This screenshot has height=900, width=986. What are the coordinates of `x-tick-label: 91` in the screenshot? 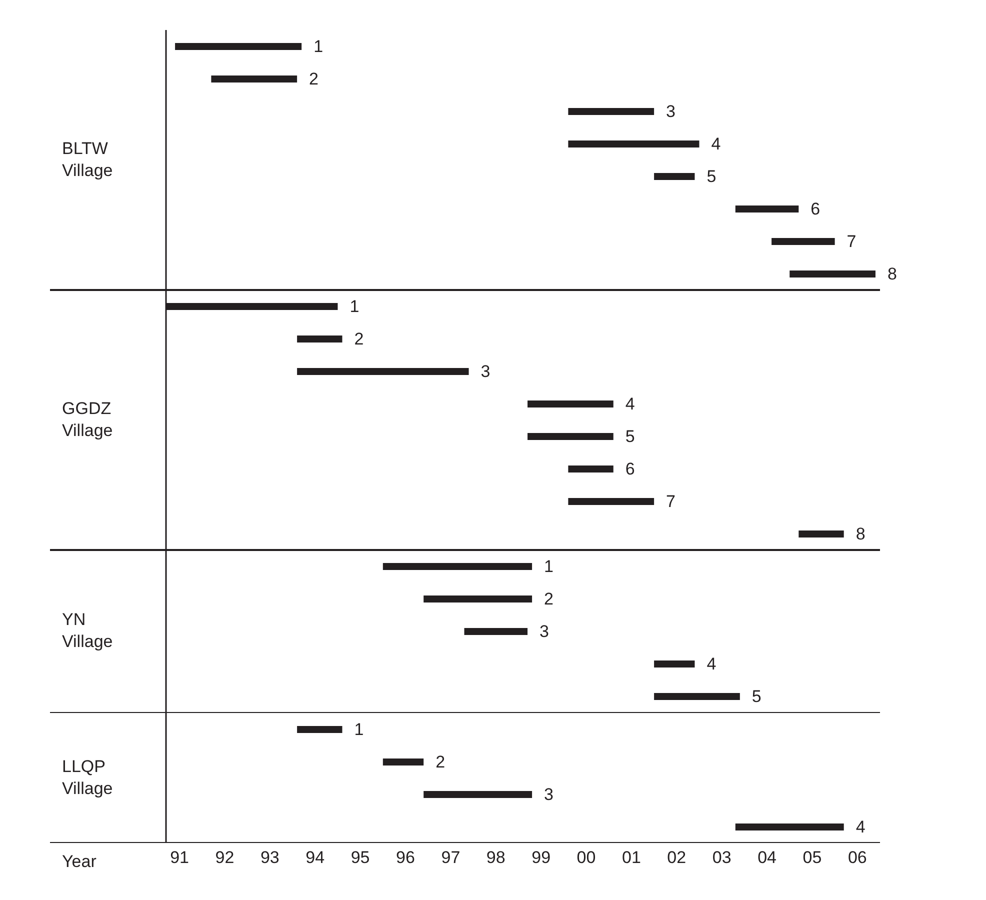 It's located at (180, 857).